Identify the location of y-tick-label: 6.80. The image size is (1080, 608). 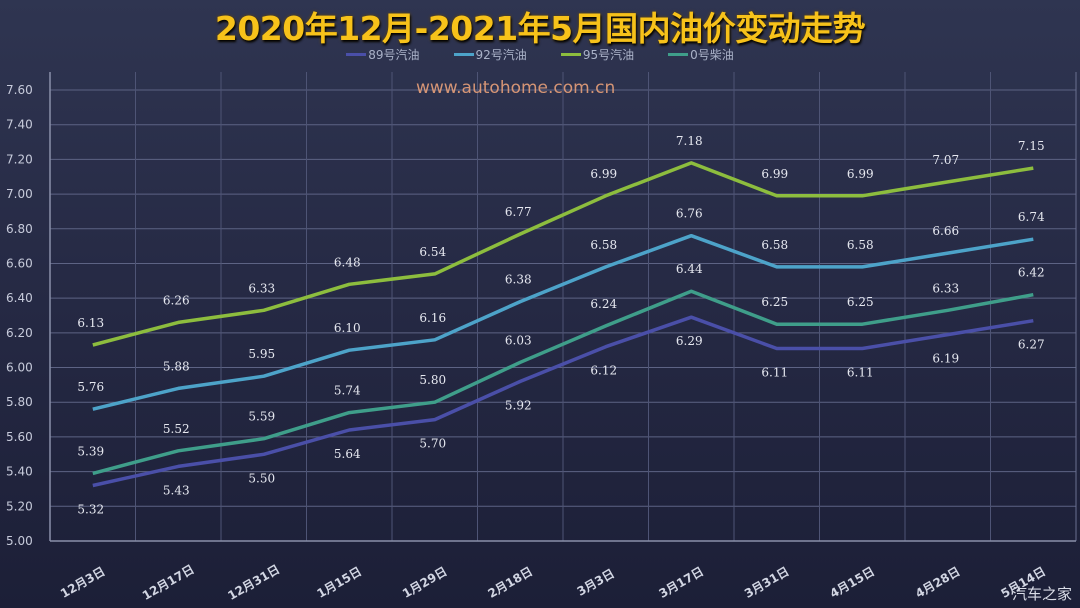
(19, 229).